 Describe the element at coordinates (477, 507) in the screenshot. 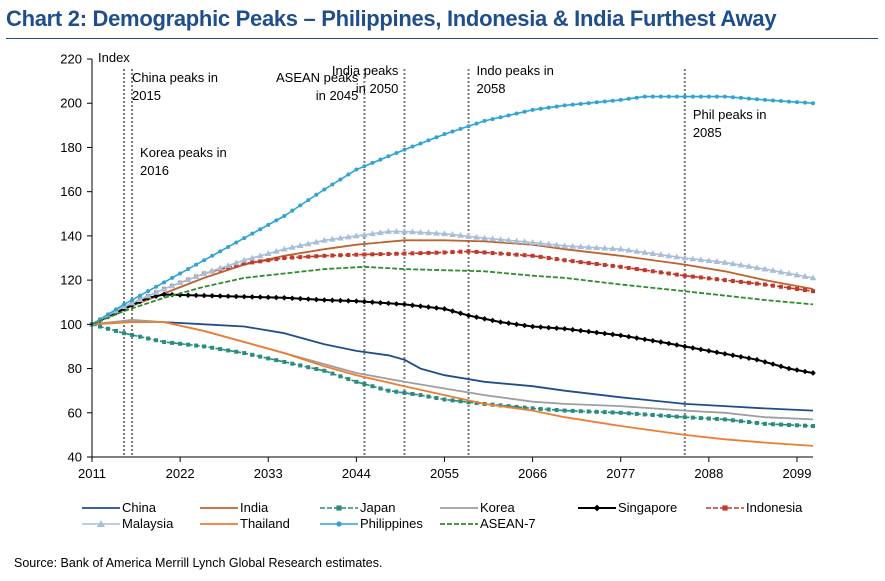

I see `legend-item-korea: Korea` at that location.